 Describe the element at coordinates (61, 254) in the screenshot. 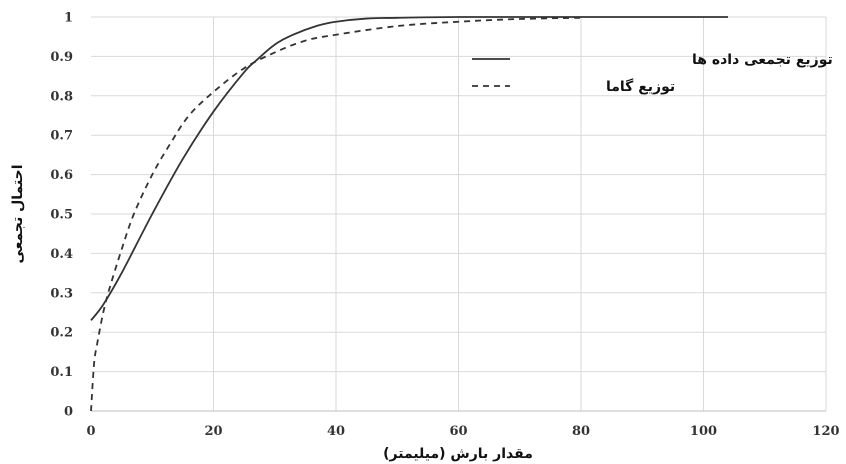

I see `y-tick-label: 0.4` at that location.